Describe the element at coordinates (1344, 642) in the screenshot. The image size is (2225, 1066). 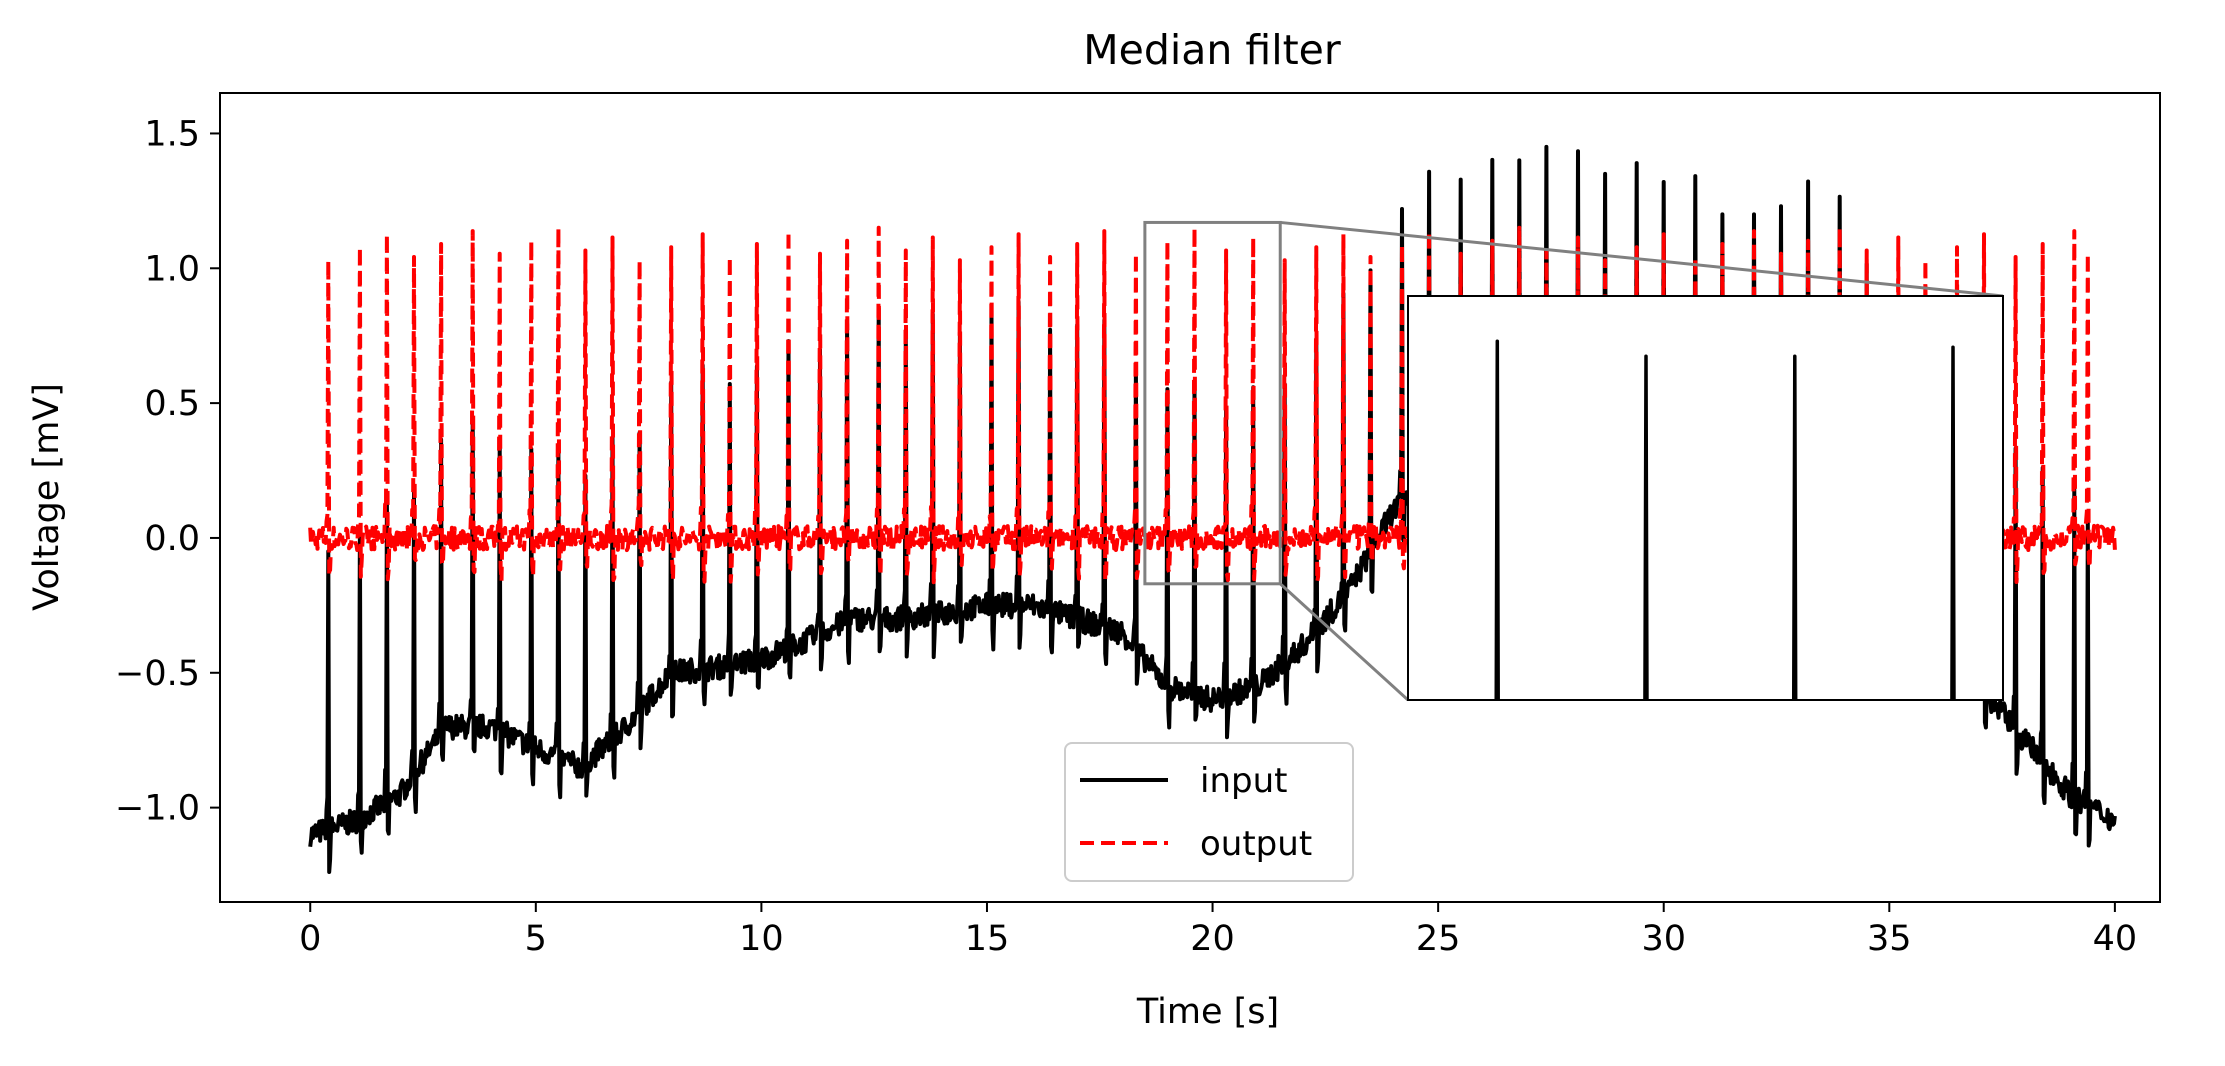
I see `zoom-connector-bottom` at that location.